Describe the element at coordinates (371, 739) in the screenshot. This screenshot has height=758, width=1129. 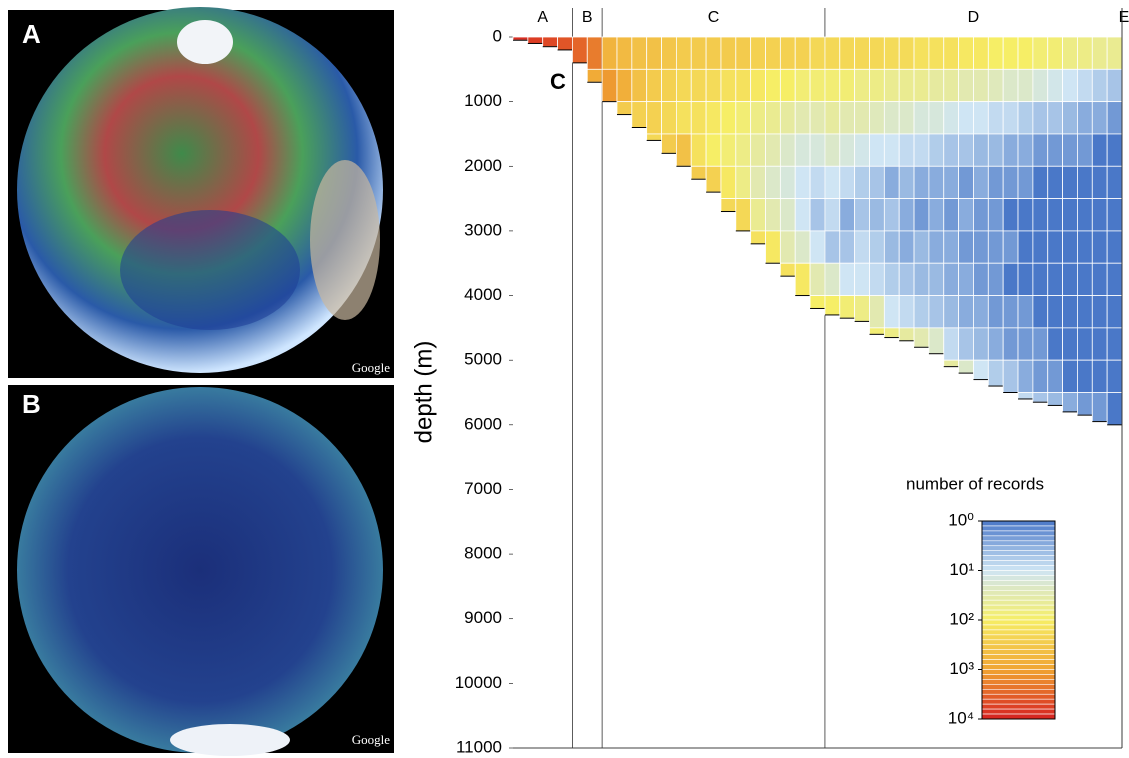
I see `watermark: Google` at that location.